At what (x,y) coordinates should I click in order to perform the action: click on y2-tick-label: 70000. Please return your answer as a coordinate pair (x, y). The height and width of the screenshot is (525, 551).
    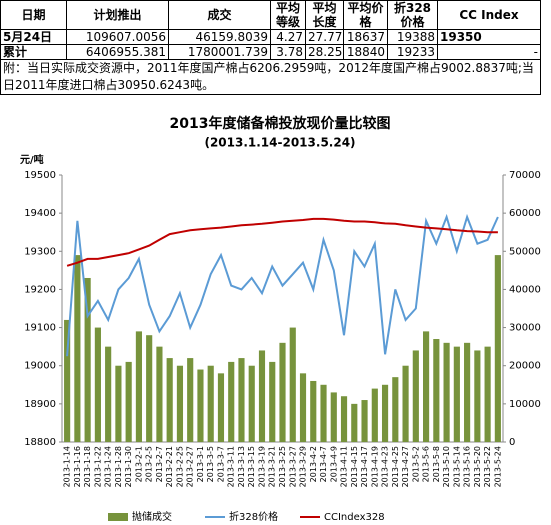
    Looking at the image, I should click on (525, 175).